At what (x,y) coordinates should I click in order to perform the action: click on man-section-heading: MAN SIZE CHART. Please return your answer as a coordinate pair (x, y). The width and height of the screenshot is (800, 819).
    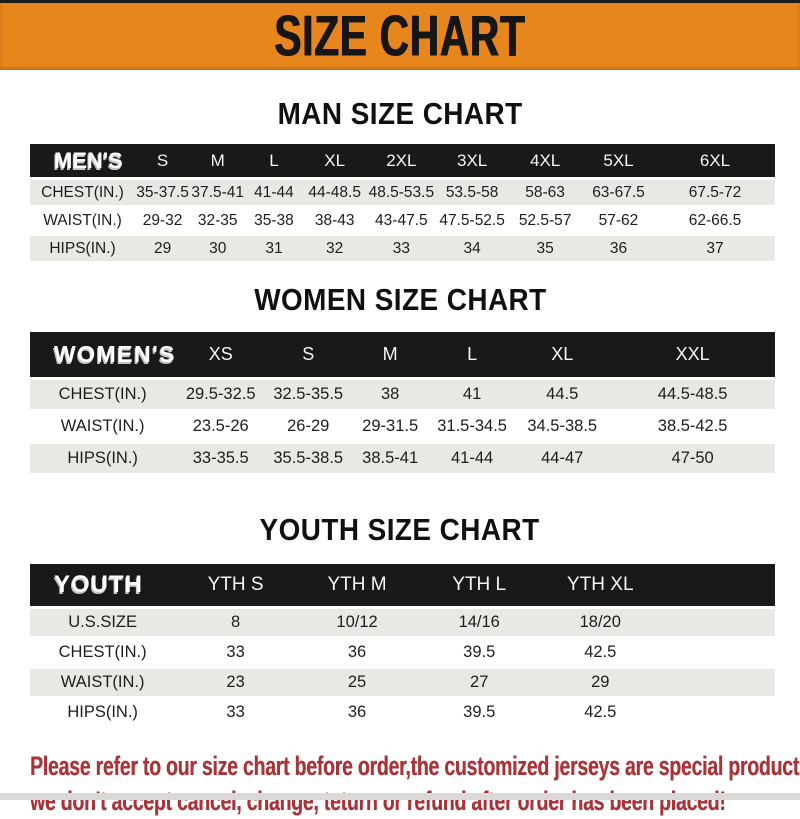
    Looking at the image, I should click on (400, 114).